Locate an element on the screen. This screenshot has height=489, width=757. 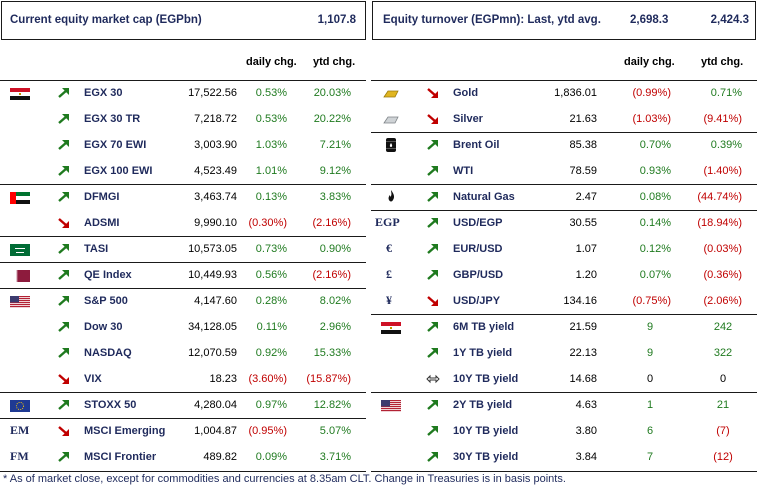
instrument-name: DFMGI is located at coordinates (102, 197).